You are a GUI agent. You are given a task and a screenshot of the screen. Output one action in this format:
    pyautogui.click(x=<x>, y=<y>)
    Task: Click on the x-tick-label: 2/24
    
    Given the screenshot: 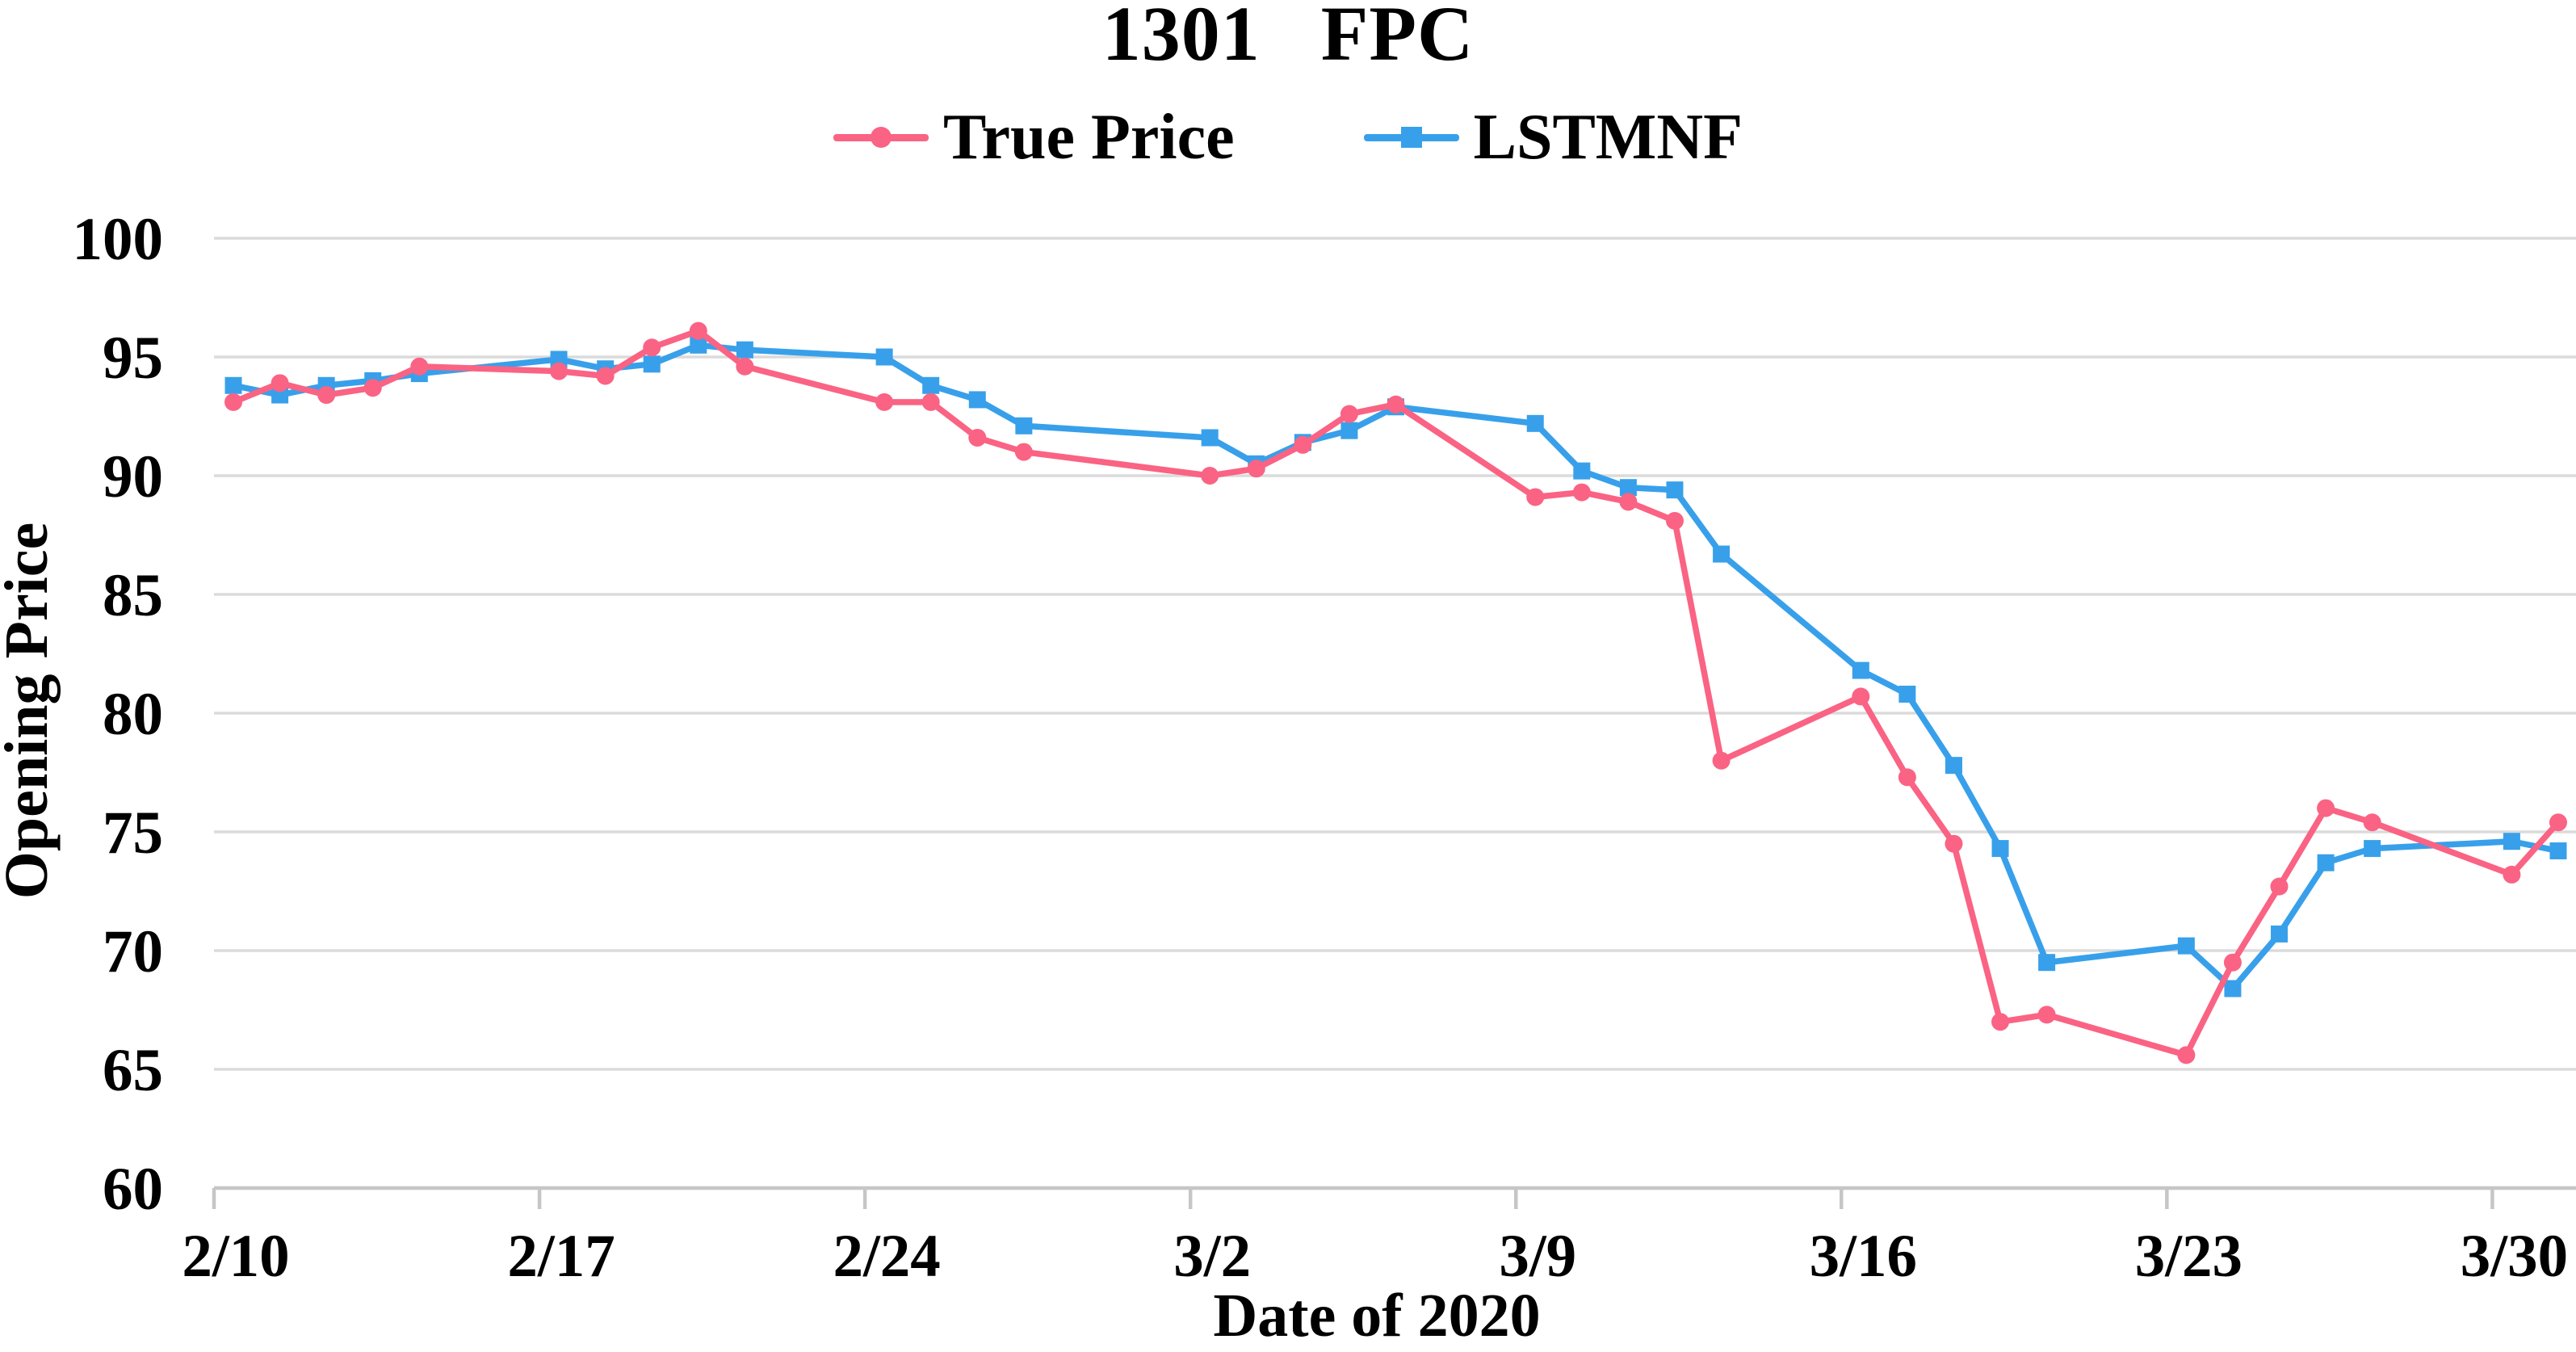 What is the action you would take?
    pyautogui.click(x=886, y=1256)
    